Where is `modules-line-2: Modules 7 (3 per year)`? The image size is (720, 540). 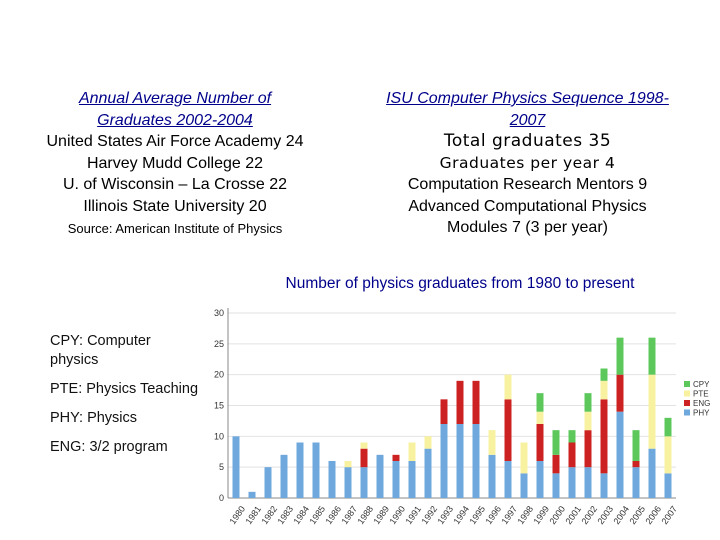 modules-line-2: Modules 7 (3 per year) is located at coordinates (527, 227).